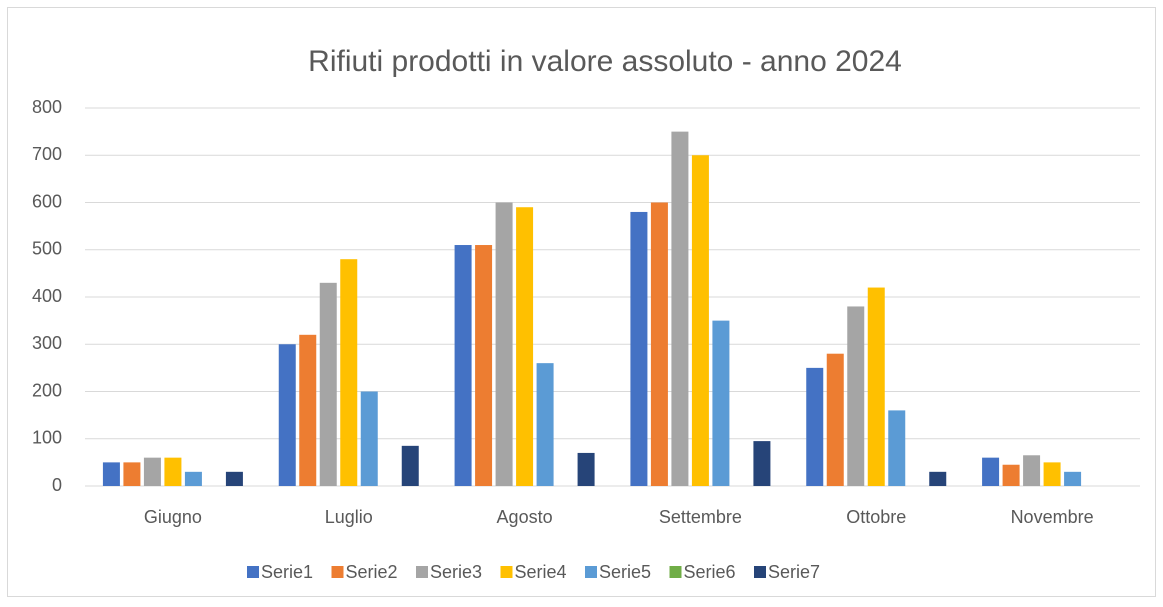  I want to click on x-tick-label: Ottobre, so click(876, 517).